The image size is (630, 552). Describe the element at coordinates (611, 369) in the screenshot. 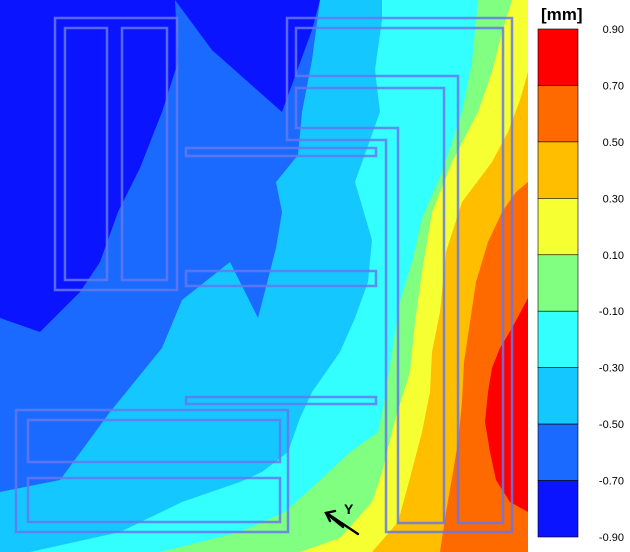

I see `legend-tick-label: -0.30` at that location.